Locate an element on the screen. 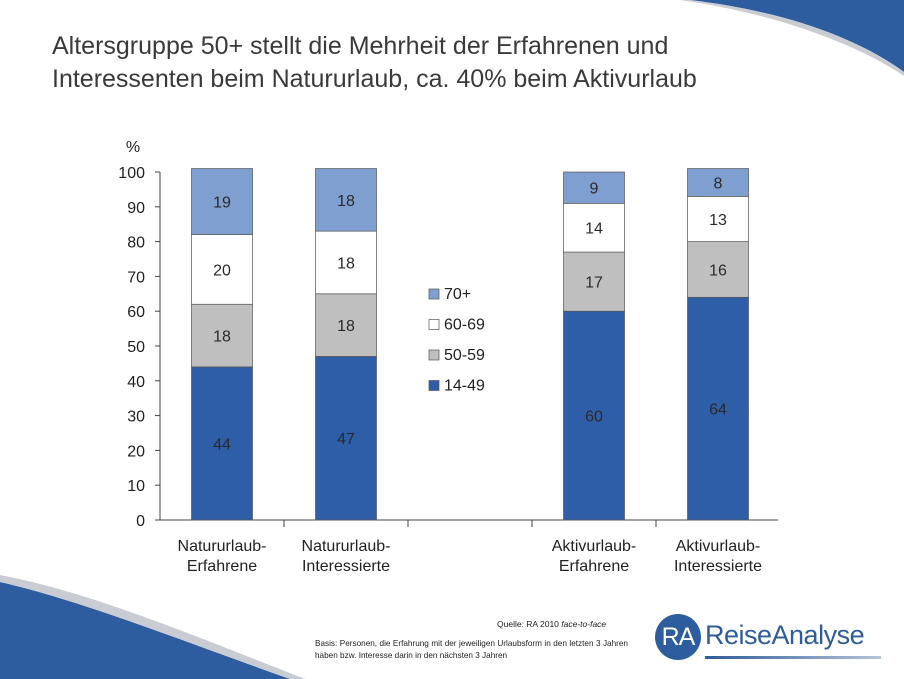  data-label: 64 is located at coordinates (718, 410).